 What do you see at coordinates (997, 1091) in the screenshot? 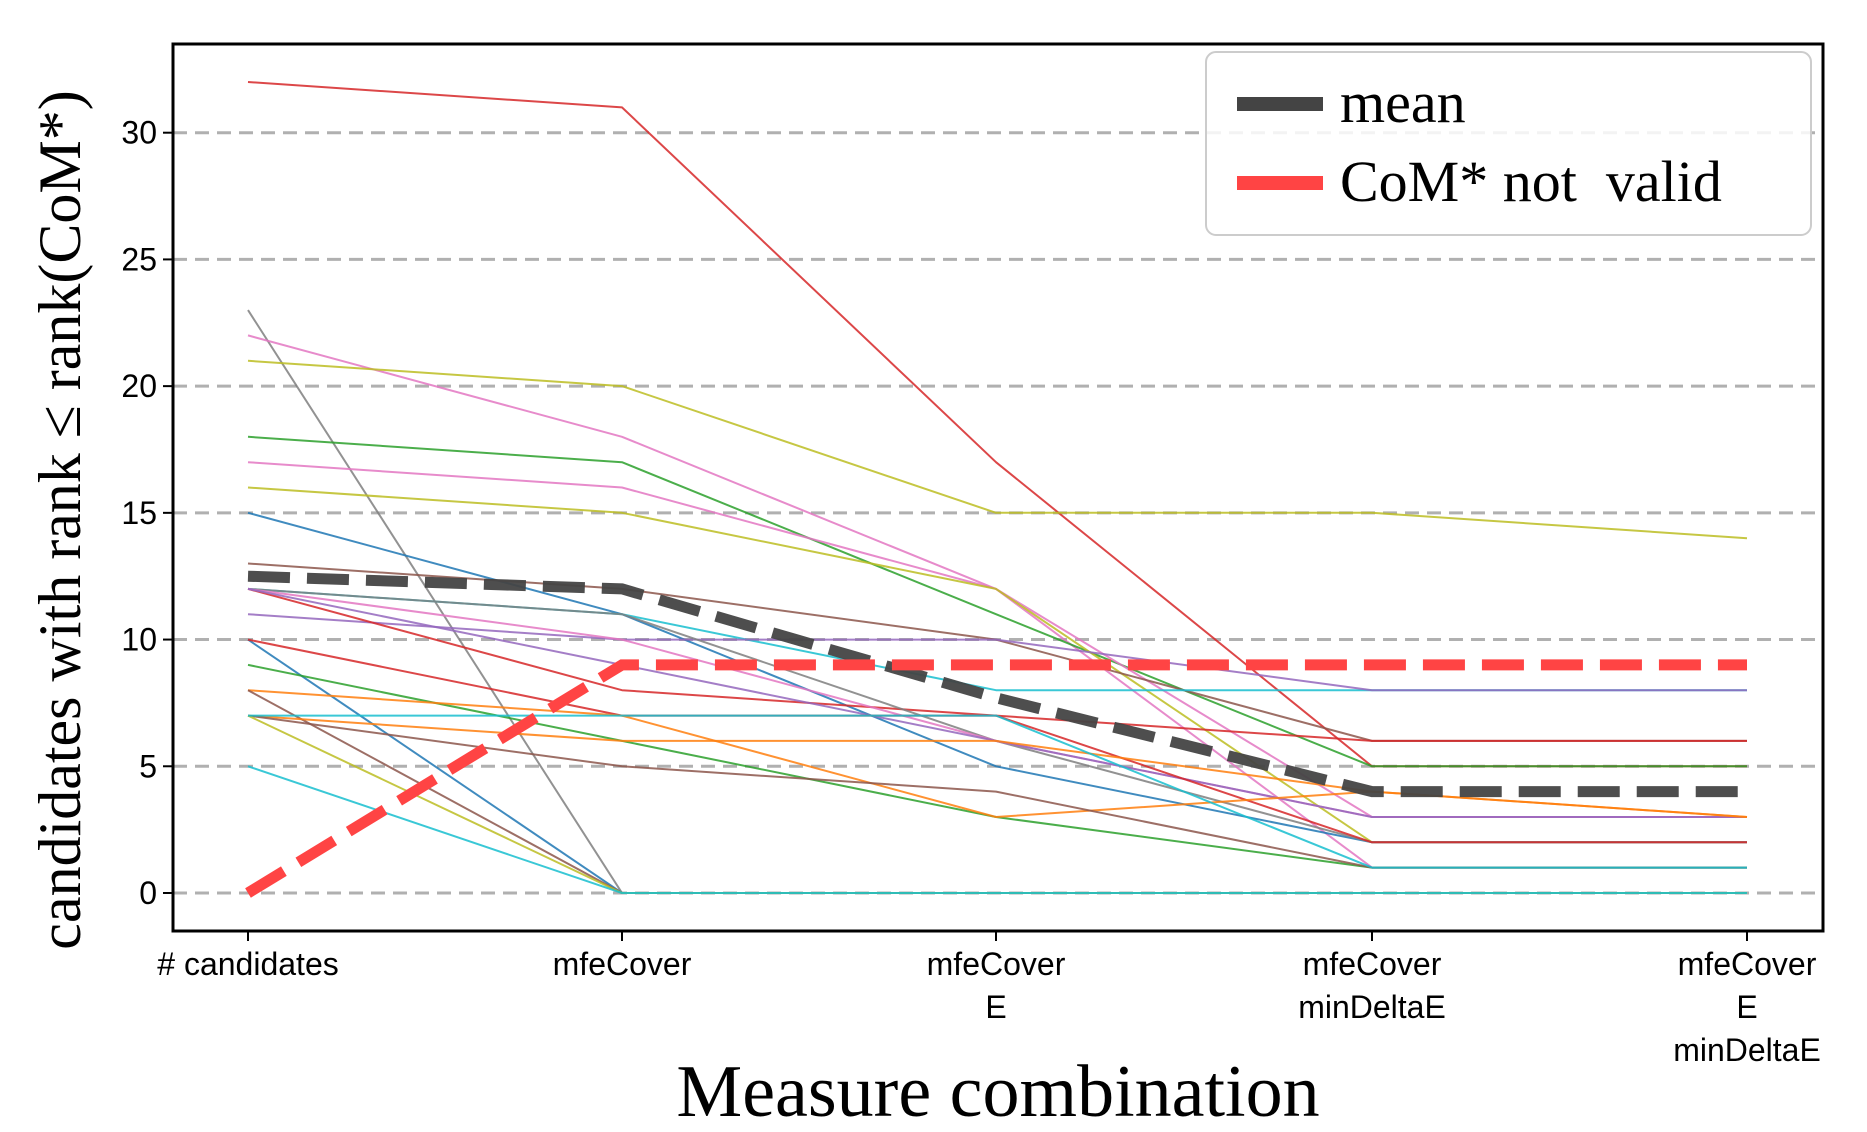
I see `x-axis-title: Measure combination` at bounding box center [997, 1091].